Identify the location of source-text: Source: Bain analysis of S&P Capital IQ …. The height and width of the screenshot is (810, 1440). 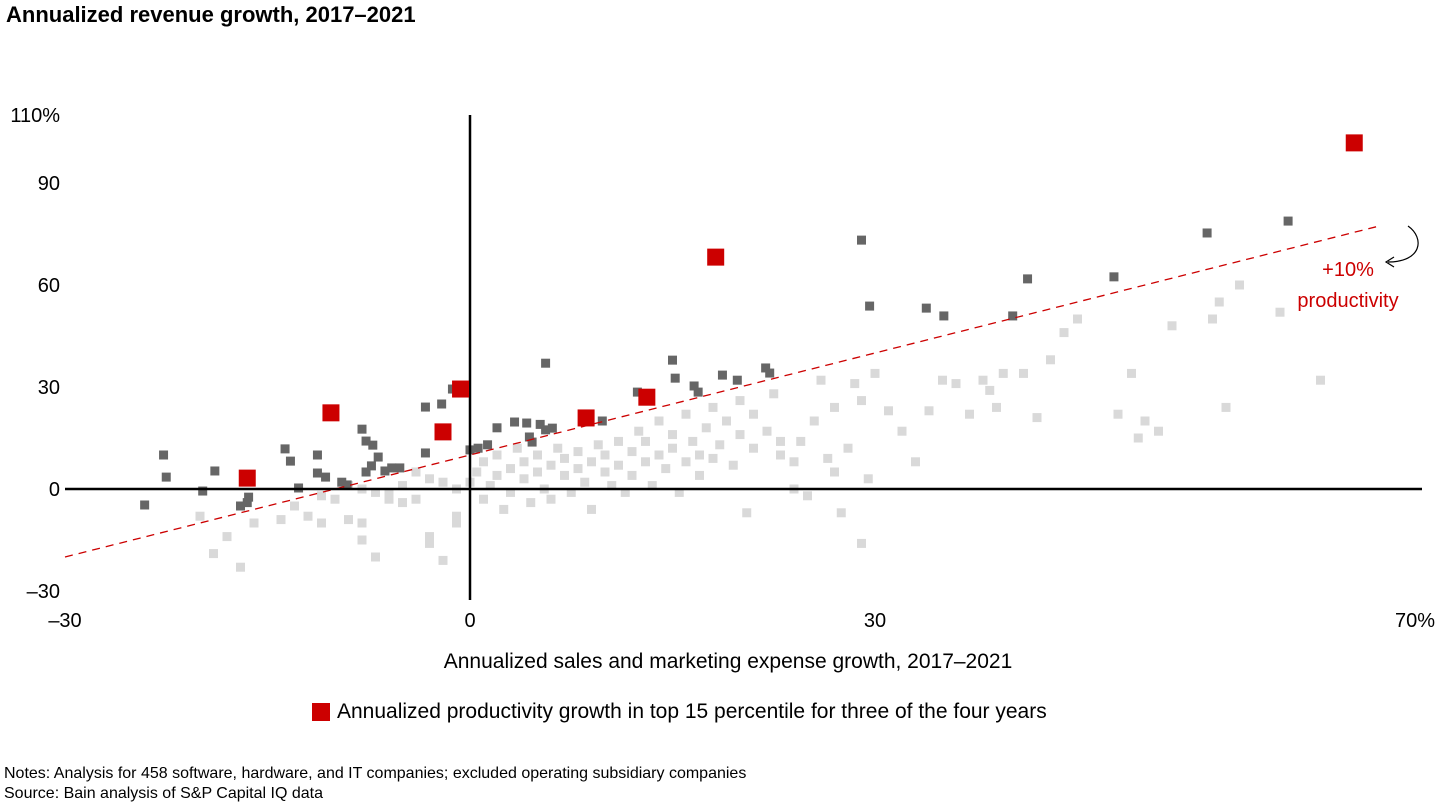
(163, 793).